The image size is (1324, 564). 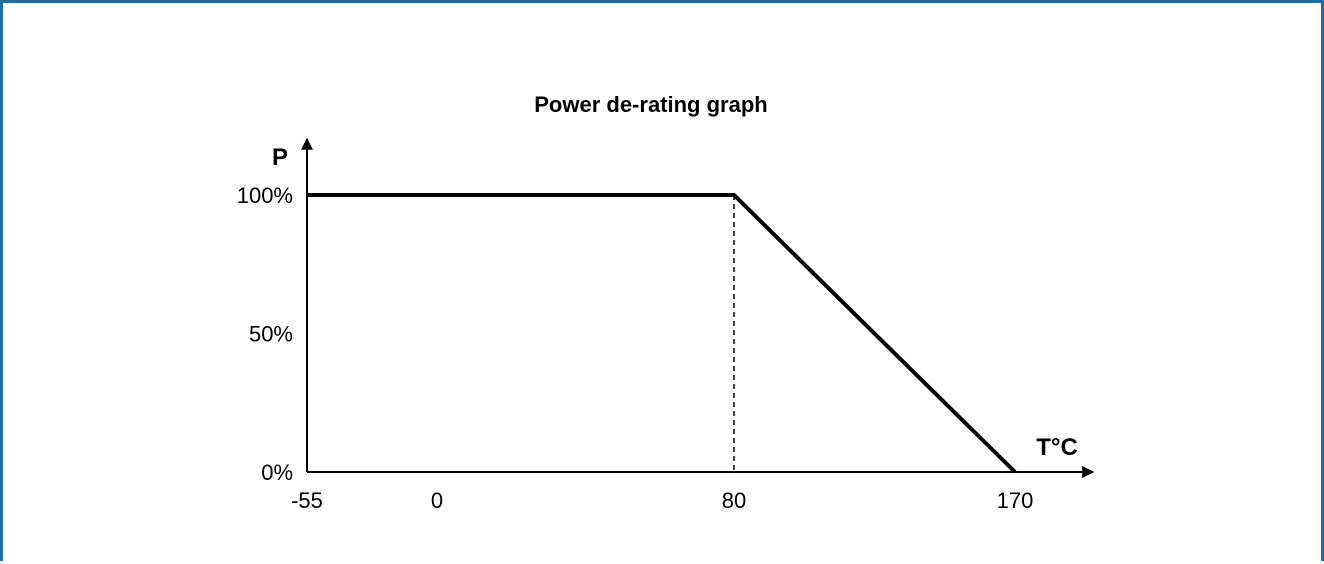 I want to click on x-tick-label-3: 170, so click(x=1015, y=500).